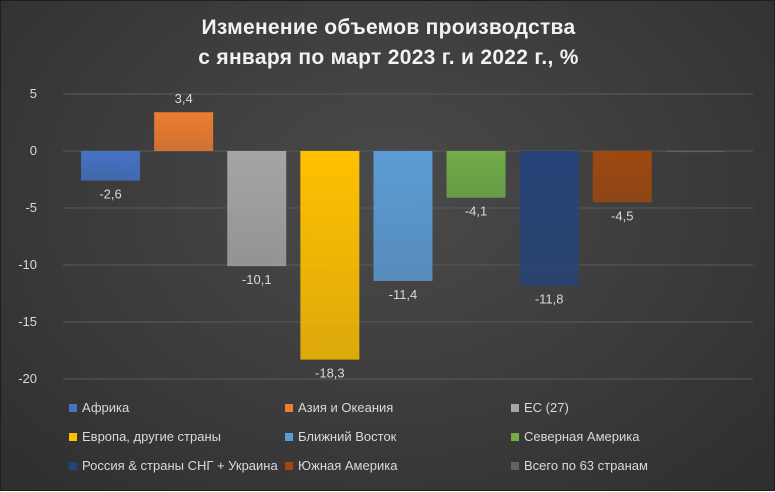 The image size is (775, 492). What do you see at coordinates (403, 294) in the screenshot?
I see `data-label: -11,4` at bounding box center [403, 294].